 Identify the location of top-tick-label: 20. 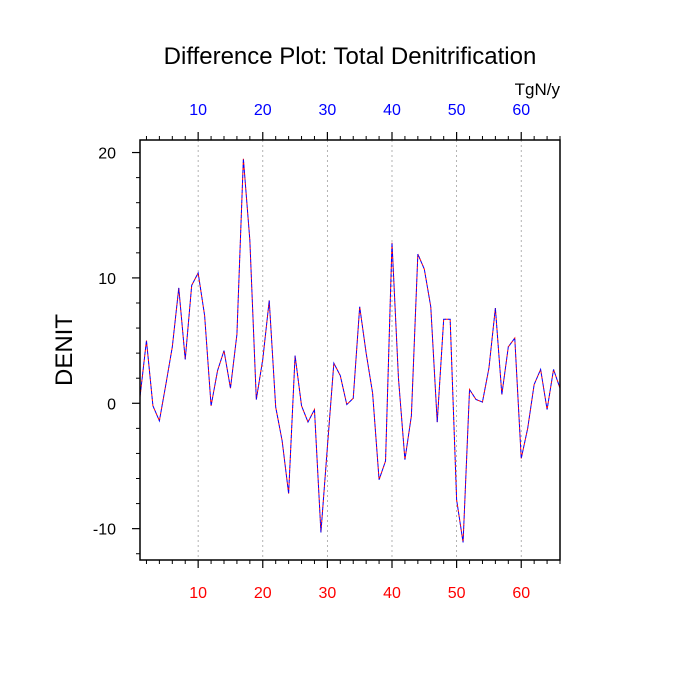
(263, 110).